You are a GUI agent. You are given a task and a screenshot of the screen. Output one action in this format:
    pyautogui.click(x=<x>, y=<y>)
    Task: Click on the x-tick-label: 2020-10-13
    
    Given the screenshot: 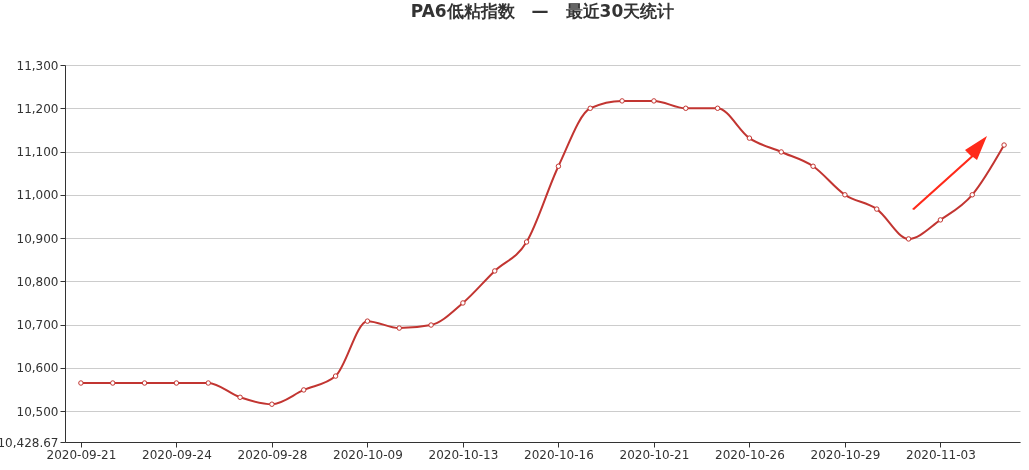 What is the action you would take?
    pyautogui.click(x=463, y=454)
    